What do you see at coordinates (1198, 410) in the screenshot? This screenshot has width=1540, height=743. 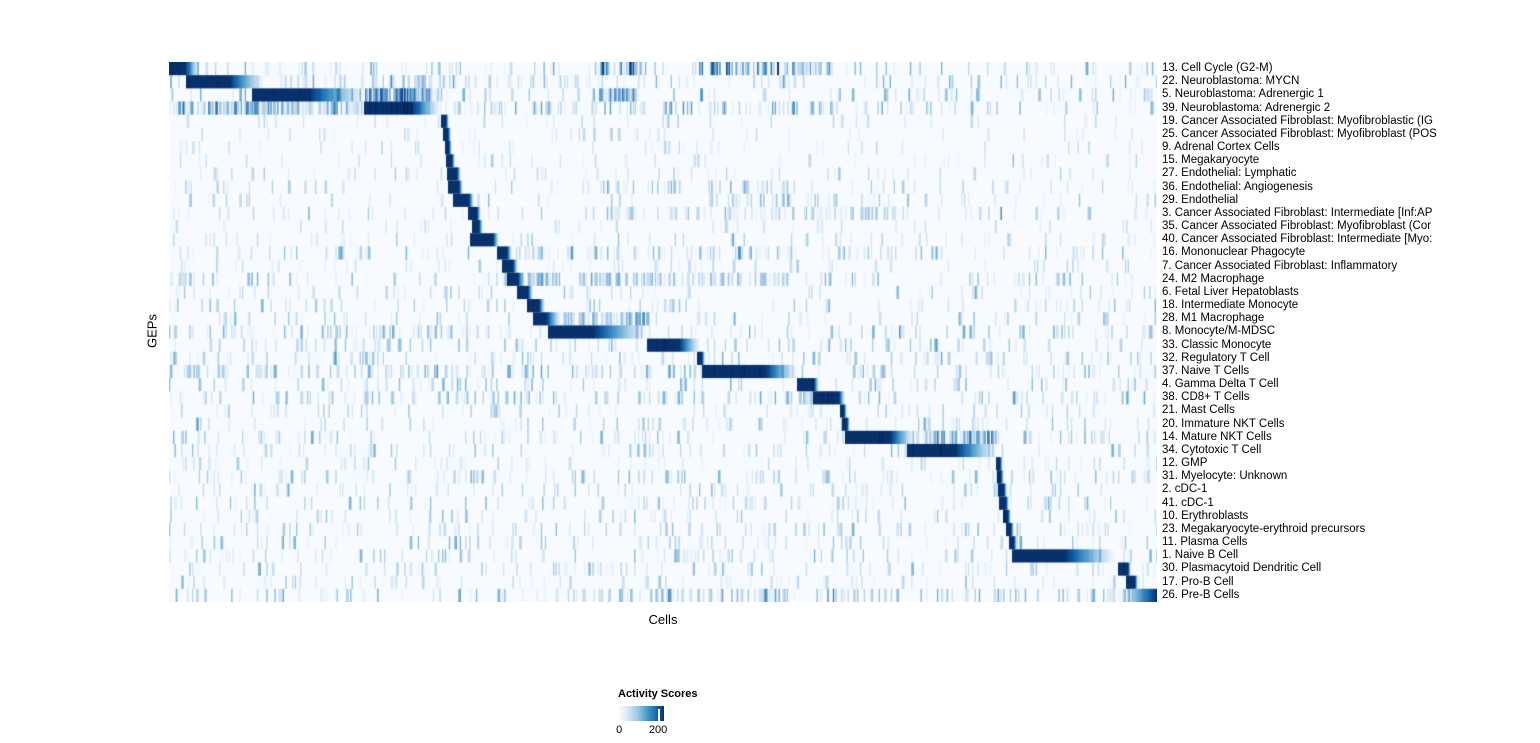 I see `row-label: 21. Mast Cells` at bounding box center [1198, 410].